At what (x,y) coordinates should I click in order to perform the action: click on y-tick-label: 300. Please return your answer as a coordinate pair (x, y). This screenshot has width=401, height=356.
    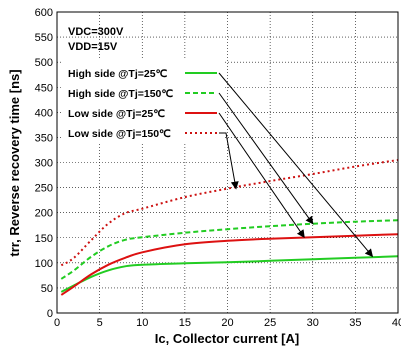
    Looking at the image, I should click on (44, 164).